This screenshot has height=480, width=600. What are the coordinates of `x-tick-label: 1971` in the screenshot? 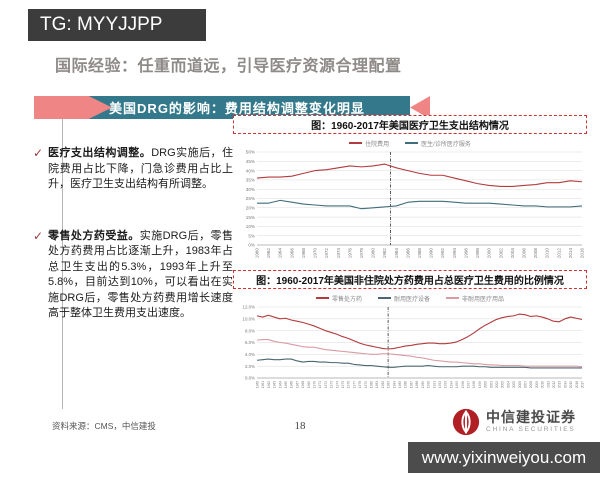 It's located at (320, 384).